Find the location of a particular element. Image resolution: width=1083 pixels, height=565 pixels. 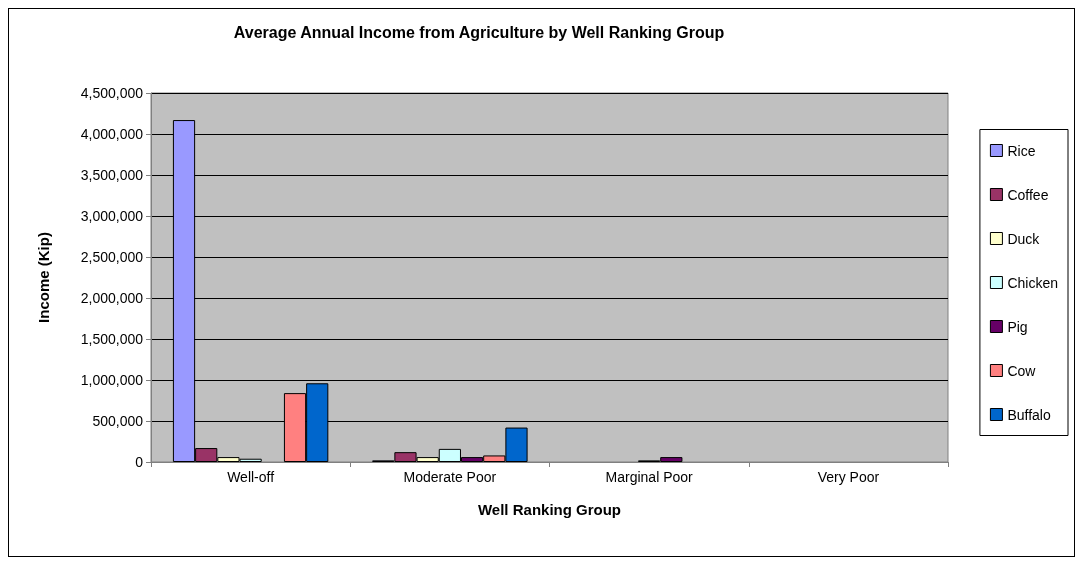

y-tick-label: 3,000,000 is located at coordinates (112, 216).